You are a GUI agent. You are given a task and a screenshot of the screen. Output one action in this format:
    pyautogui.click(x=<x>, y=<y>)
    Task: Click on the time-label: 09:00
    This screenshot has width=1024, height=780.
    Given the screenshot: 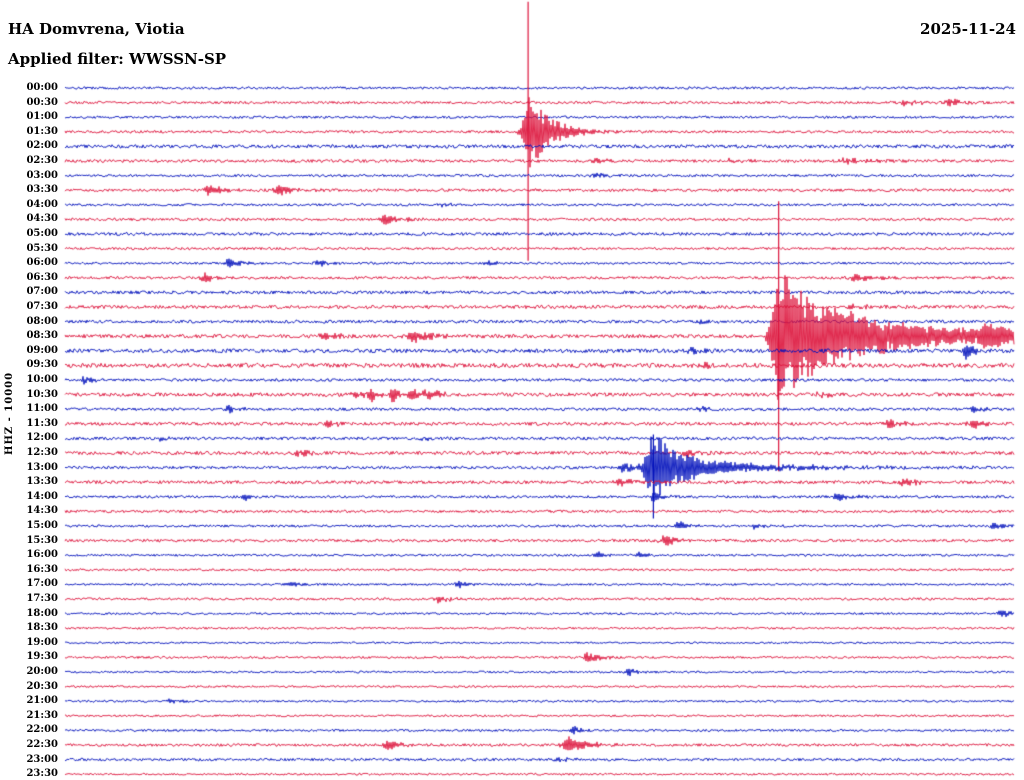 What is the action you would take?
    pyautogui.click(x=42, y=350)
    